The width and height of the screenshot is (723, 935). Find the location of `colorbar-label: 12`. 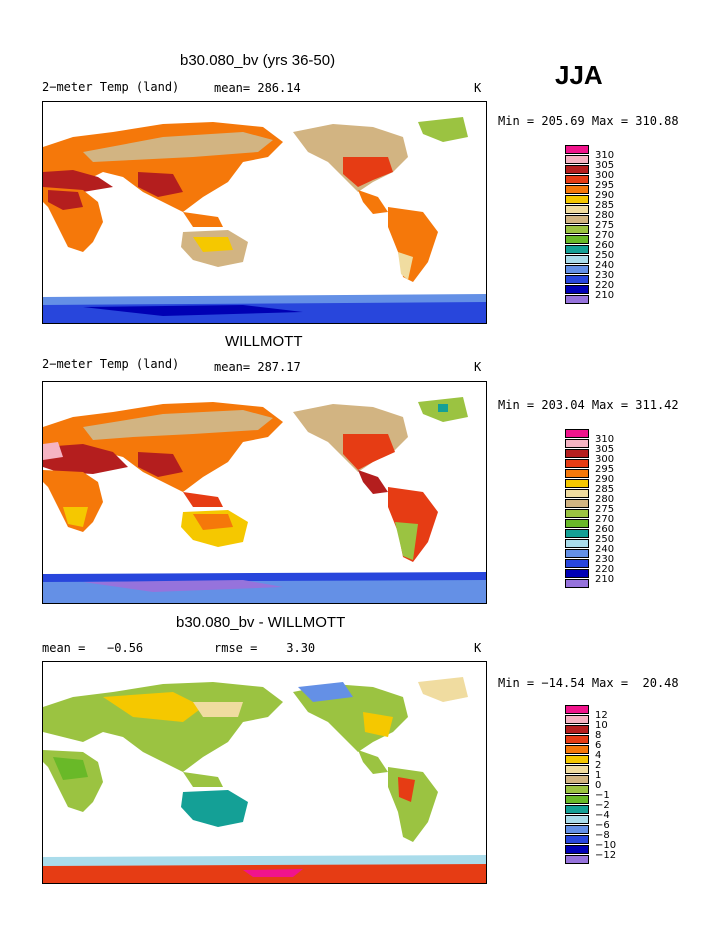

colorbar-label: 12 is located at coordinates (601, 715).